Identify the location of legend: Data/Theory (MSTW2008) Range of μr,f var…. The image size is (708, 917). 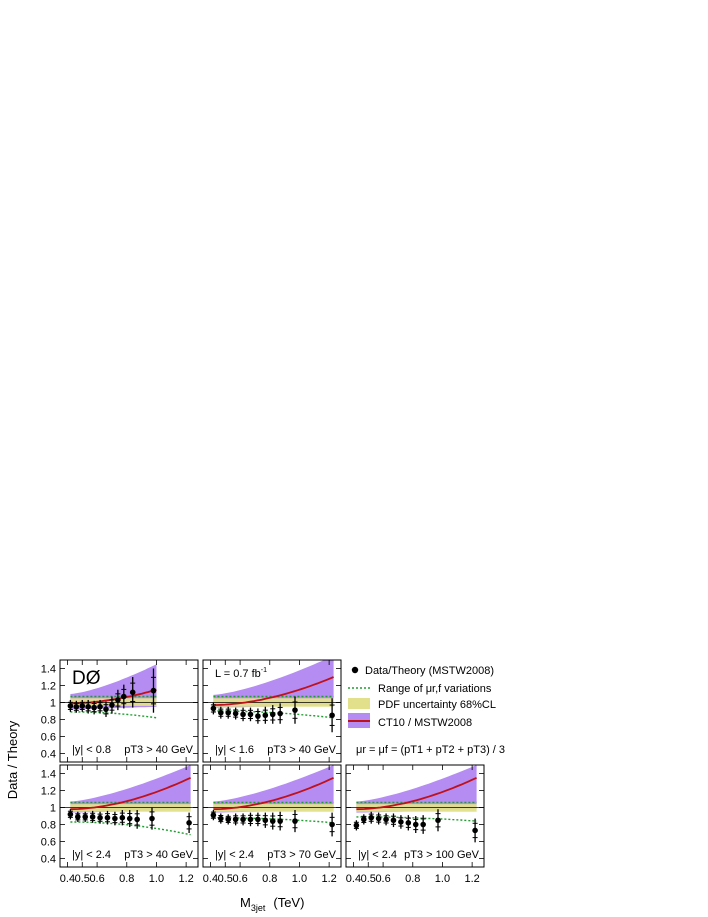
(426, 710).